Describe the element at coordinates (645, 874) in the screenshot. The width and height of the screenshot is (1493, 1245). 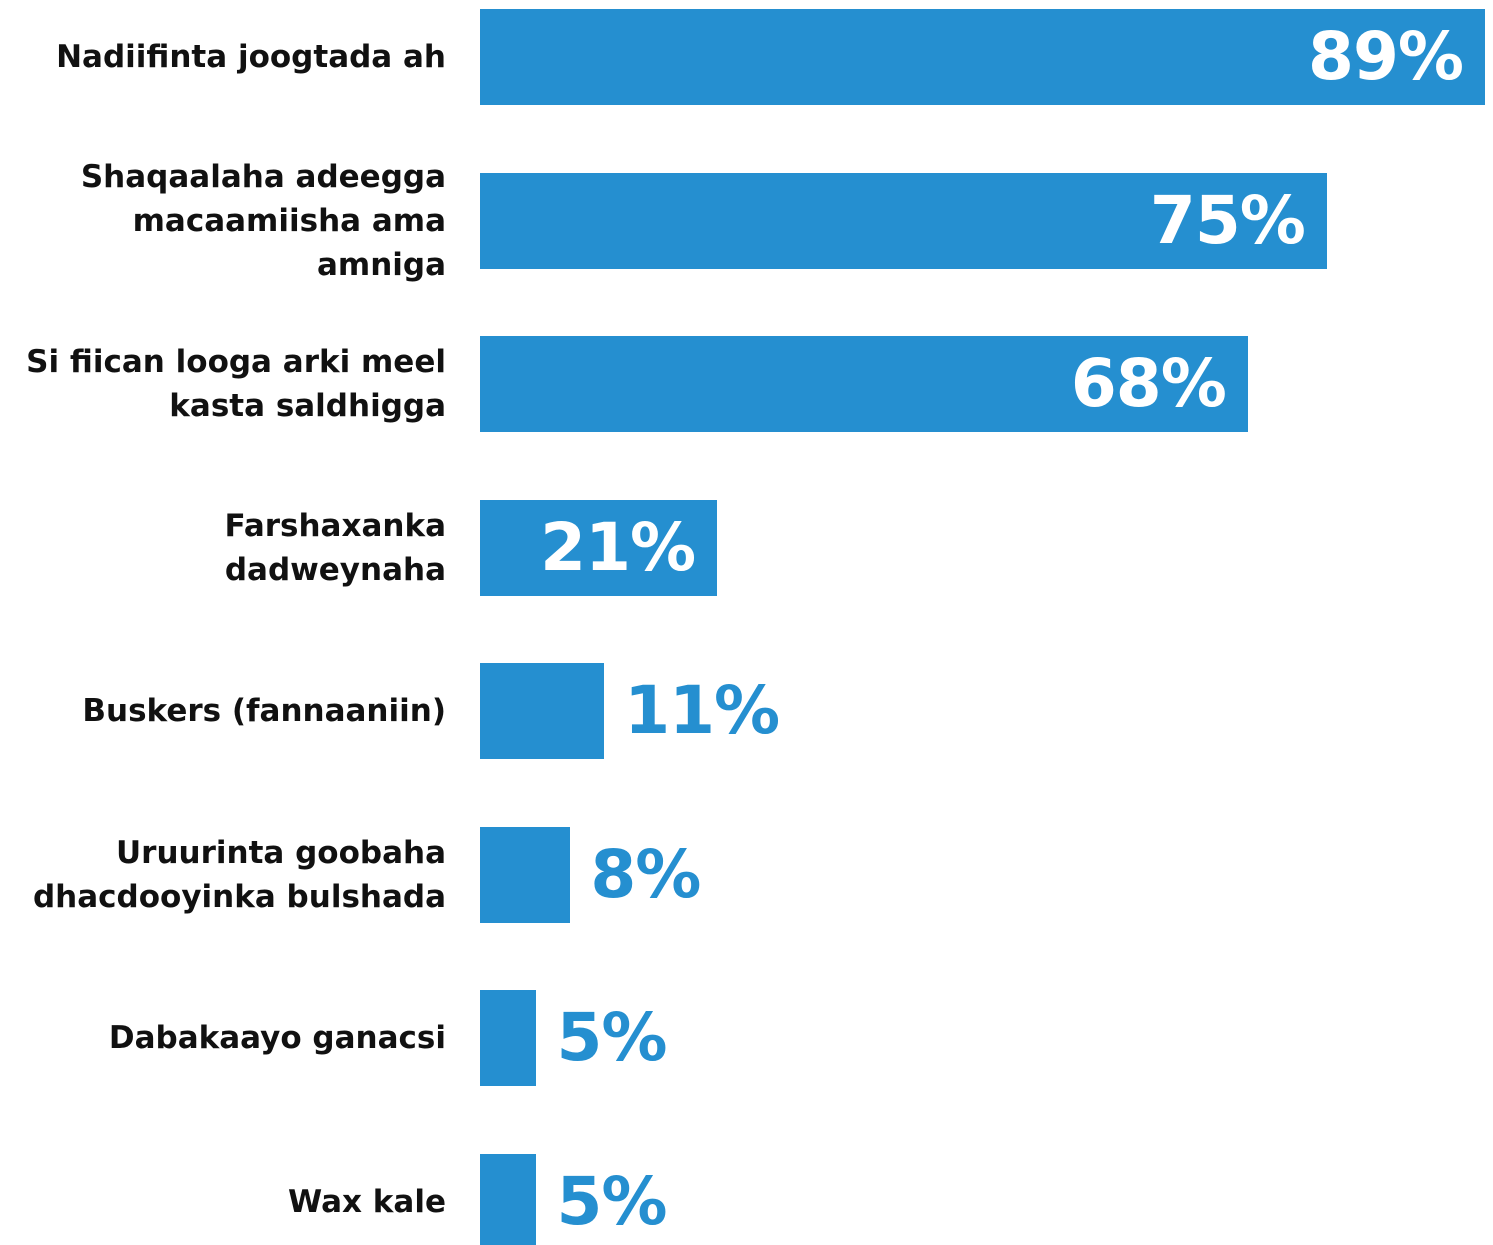
I see `value-label: 8%` at that location.